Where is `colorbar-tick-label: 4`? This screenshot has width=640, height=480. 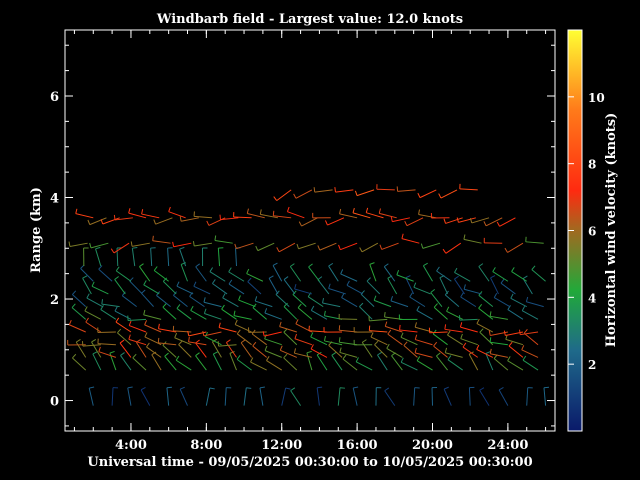 colorbar-tick-label: 4 is located at coordinates (592, 298).